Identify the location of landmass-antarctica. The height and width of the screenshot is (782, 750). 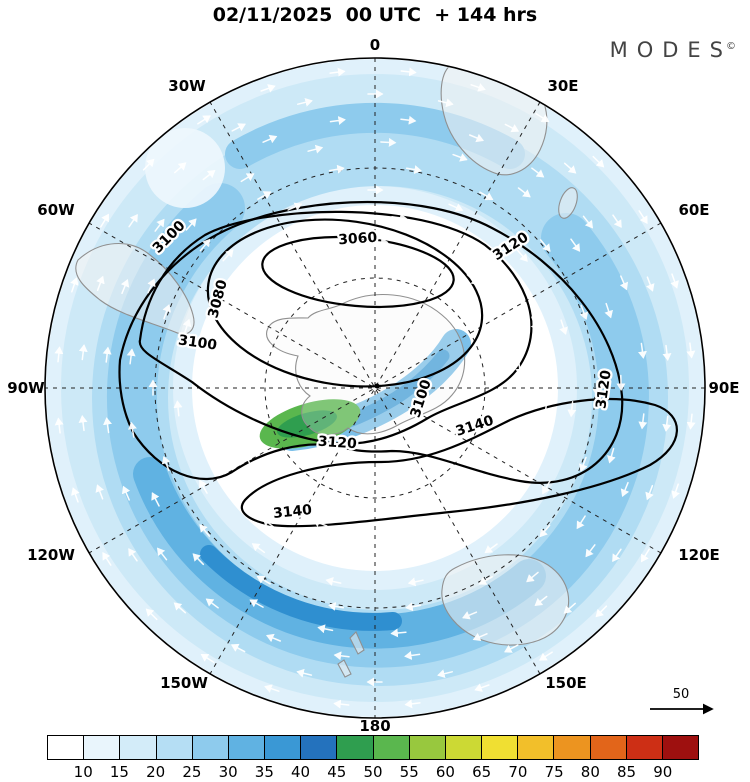
(366, 365).